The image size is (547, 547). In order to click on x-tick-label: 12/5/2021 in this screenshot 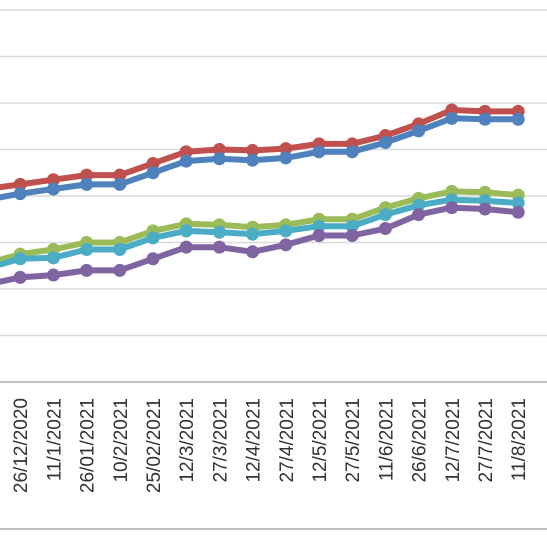, I will do `click(320, 440)`.